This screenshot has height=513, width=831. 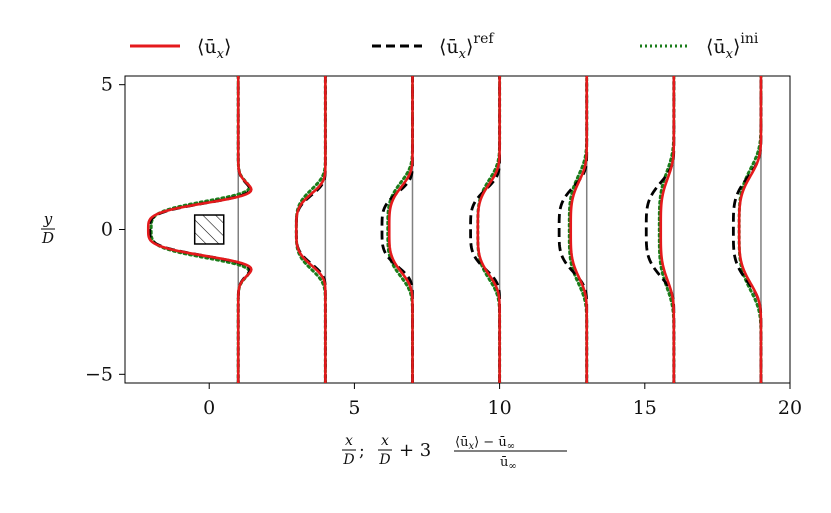 What do you see at coordinates (508, 463) in the screenshot?
I see `x-label-denominator: ū∞` at bounding box center [508, 463].